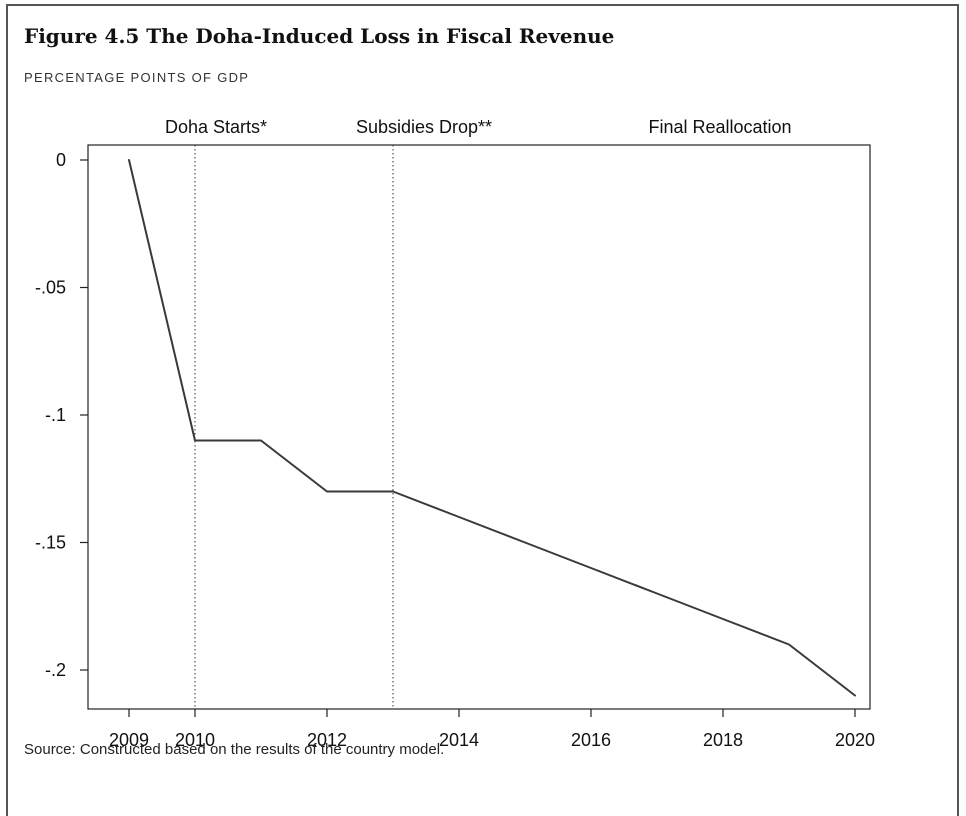 The width and height of the screenshot is (966, 816). I want to click on y-tick-label: -.1, so click(55, 415).